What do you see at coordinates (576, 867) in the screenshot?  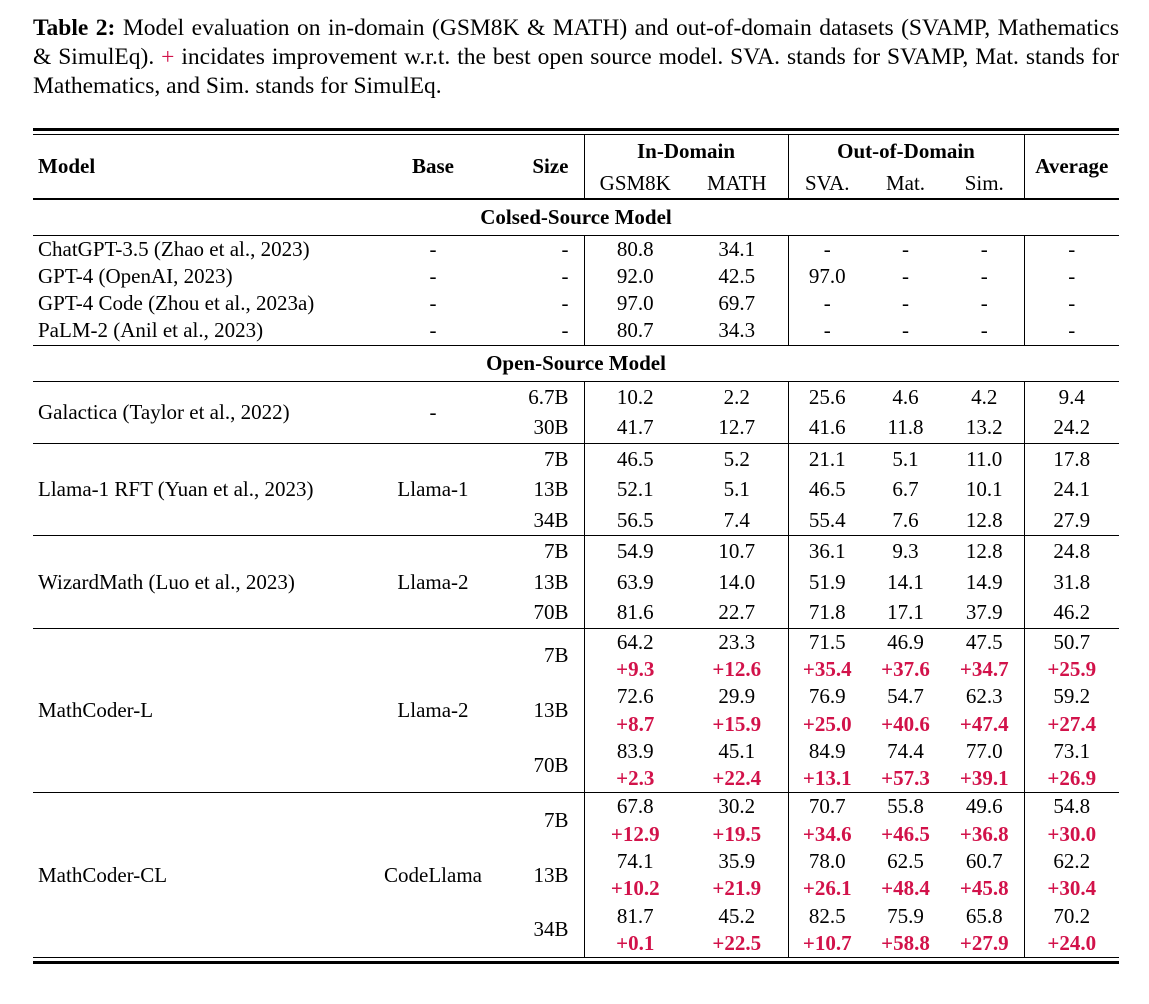 I see `table-row: 13B 74.1 35.9 78.0 62.5 60.7 62.2` at bounding box center [576, 867].